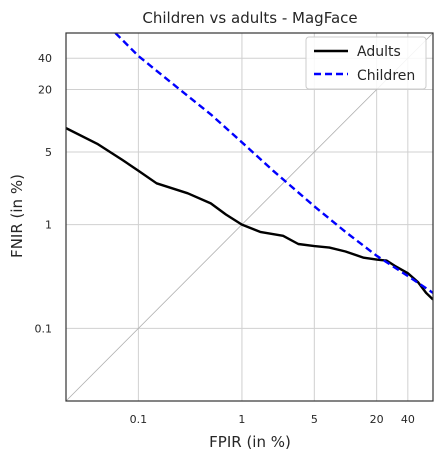 This screenshot has height=465, width=444. I want to click on x-tick-label: 40, so click(408, 419).